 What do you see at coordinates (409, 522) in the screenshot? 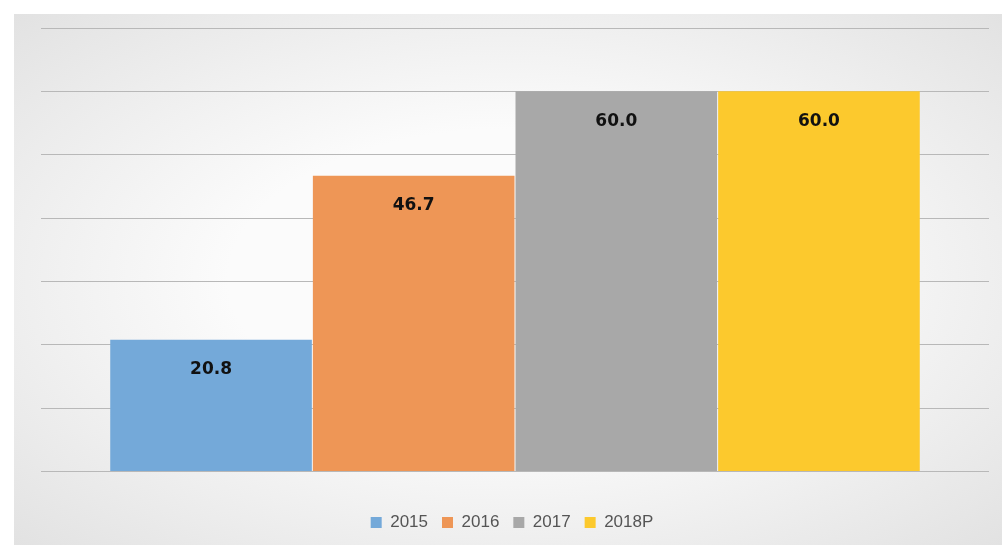
I see `legend-label: 2015` at bounding box center [409, 522].